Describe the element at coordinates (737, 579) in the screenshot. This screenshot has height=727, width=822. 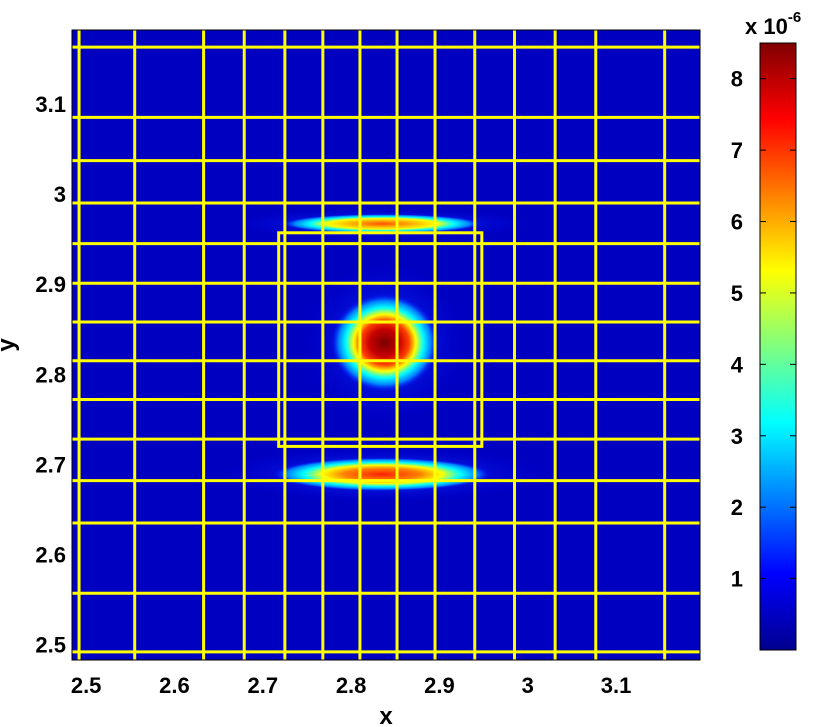
I see `colorbar-tick-label: 1` at that location.